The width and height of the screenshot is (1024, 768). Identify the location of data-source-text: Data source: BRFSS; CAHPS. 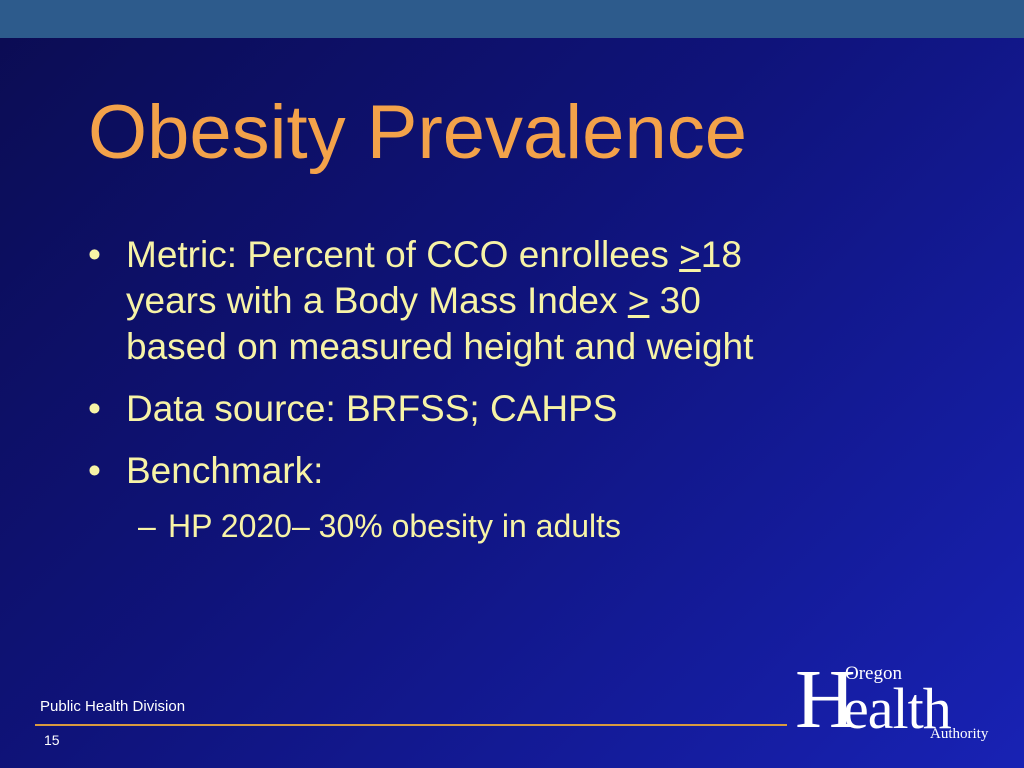
(372, 408).